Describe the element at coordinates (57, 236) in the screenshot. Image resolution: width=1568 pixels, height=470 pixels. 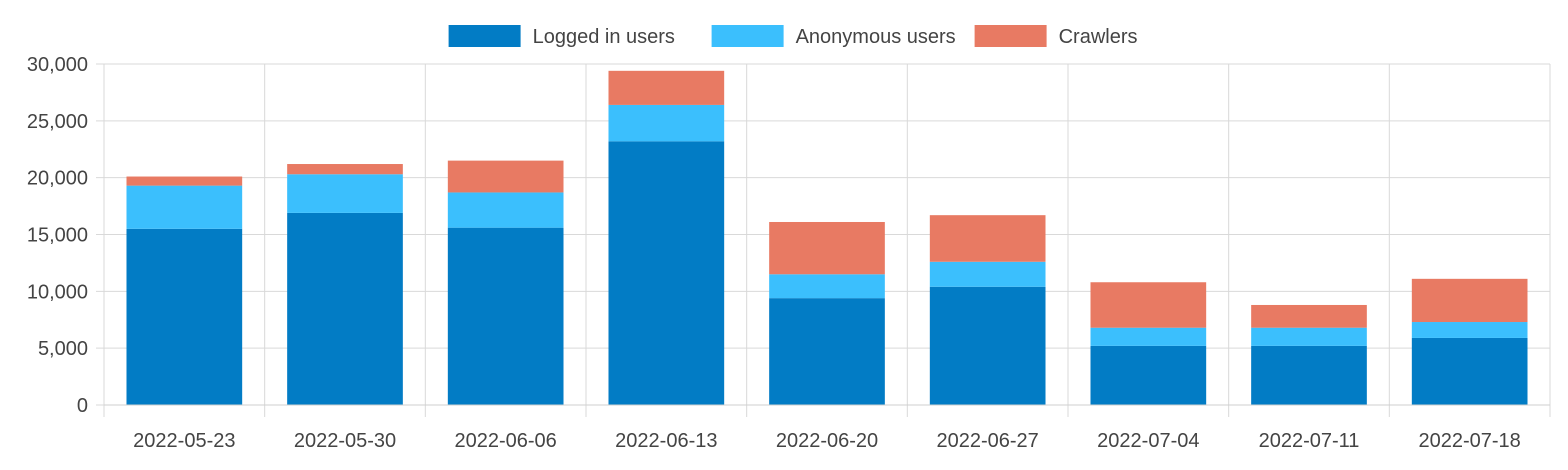
I see `y-tick-label: 15,000` at that location.